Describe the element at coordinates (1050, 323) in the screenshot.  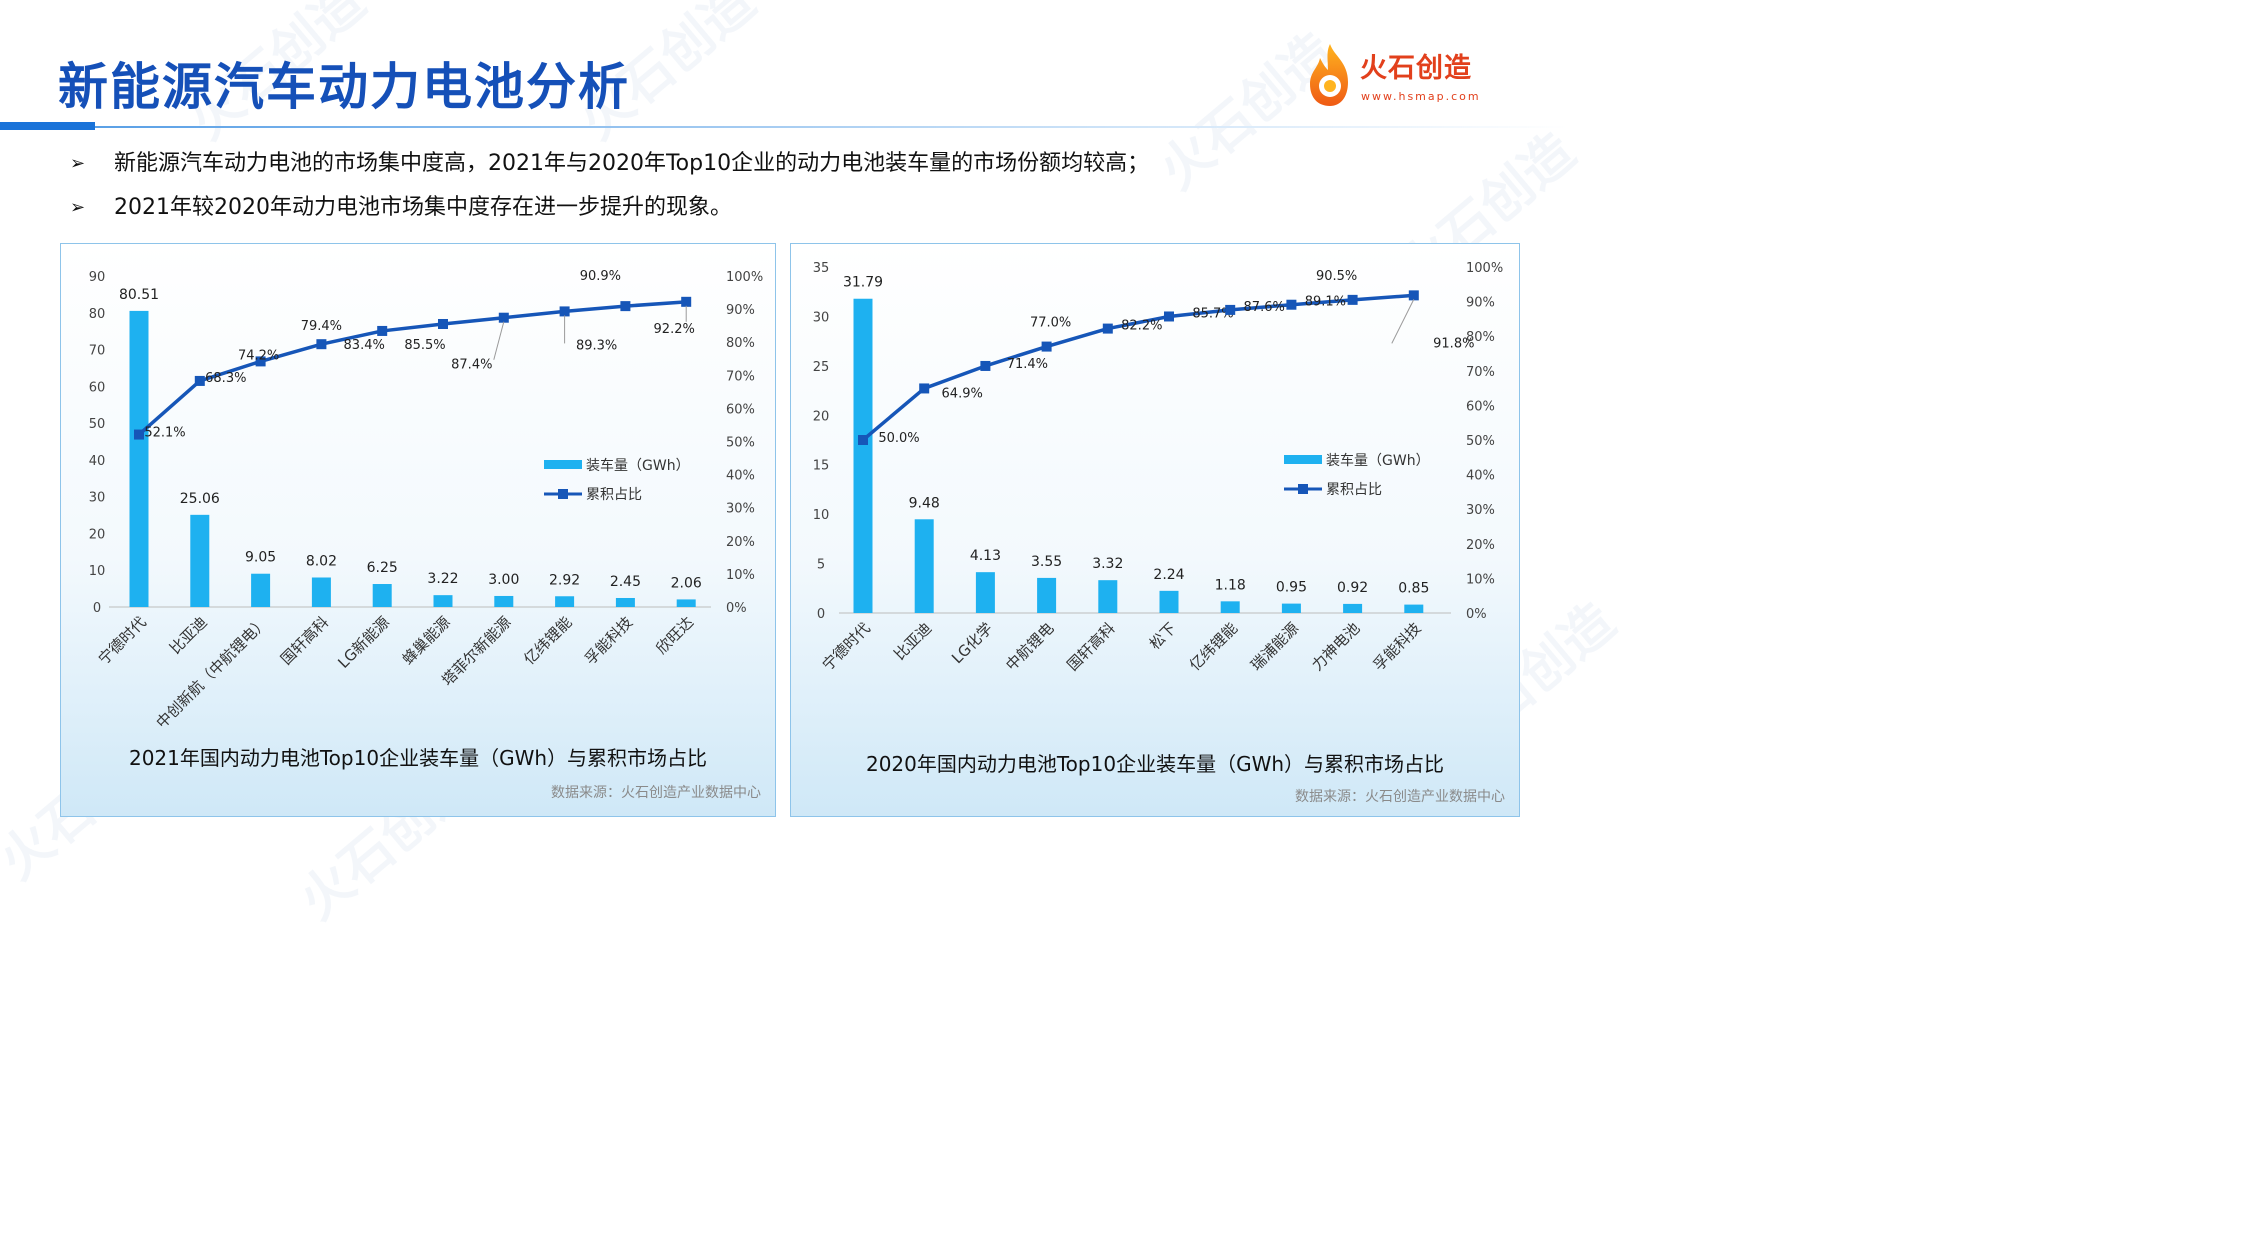
I see `line-value-label: 77.0%` at that location.